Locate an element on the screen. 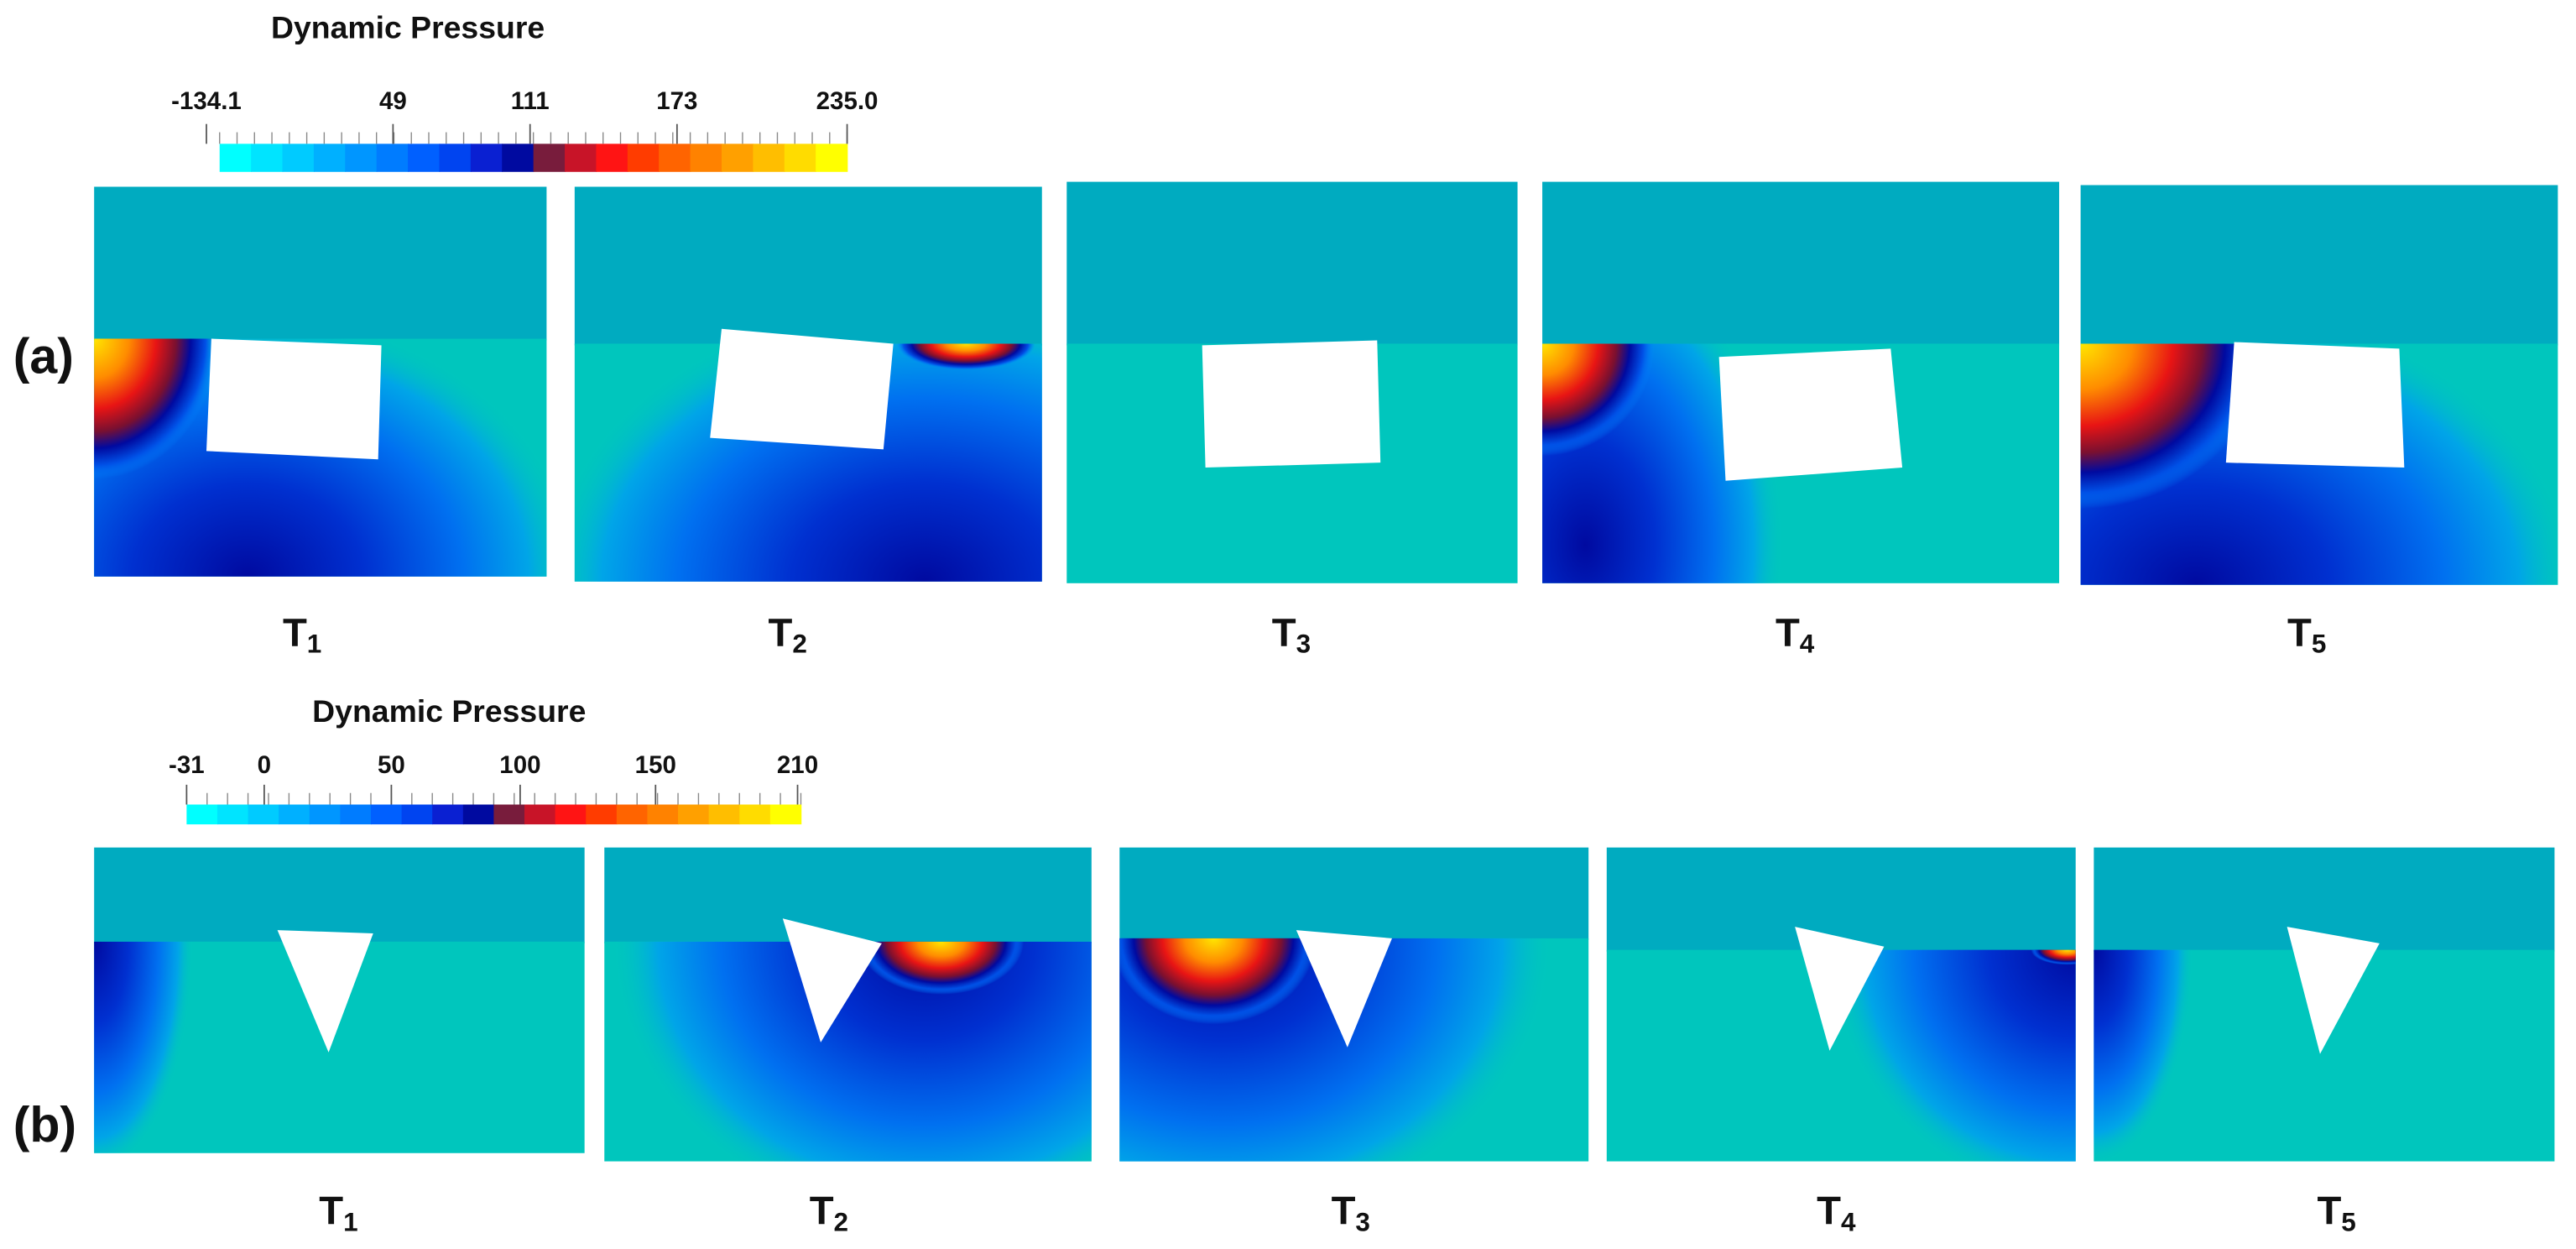 This screenshot has width=2576, height=1249. panel-label: T3 is located at coordinates (1351, 1213).